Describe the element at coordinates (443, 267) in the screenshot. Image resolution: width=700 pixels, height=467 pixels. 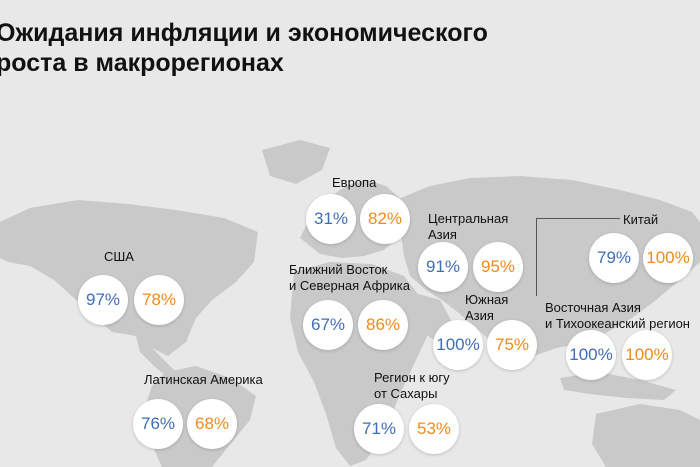
I see `central-asia-inflation-value: 91%` at that location.